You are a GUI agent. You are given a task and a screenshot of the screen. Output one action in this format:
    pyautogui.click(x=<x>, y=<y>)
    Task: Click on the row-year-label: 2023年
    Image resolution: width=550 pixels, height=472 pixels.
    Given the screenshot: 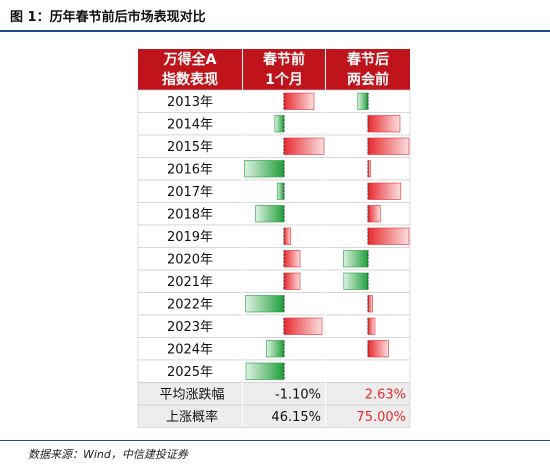 What is the action you would take?
    pyautogui.click(x=190, y=327)
    